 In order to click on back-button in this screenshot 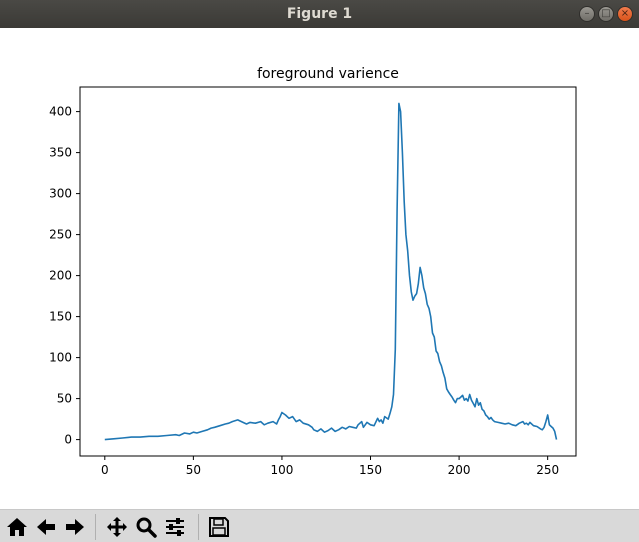, I will do `click(46, 527)`.